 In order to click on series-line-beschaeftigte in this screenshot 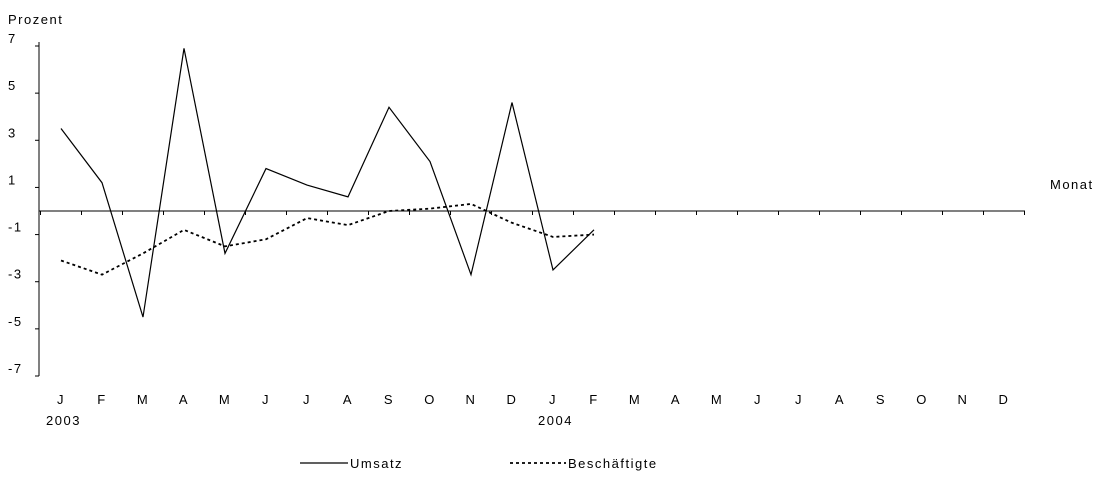, I will do `click(327, 239)`.